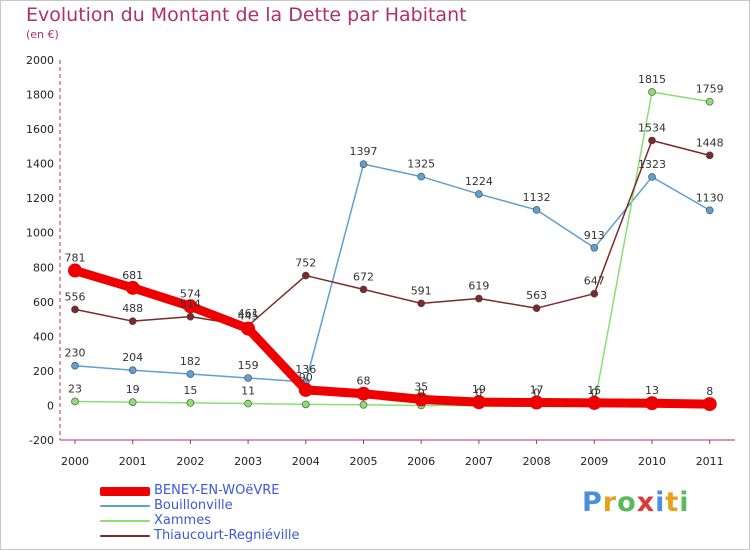  What do you see at coordinates (306, 461) in the screenshot?
I see `x-tick-label: 2004` at bounding box center [306, 461].